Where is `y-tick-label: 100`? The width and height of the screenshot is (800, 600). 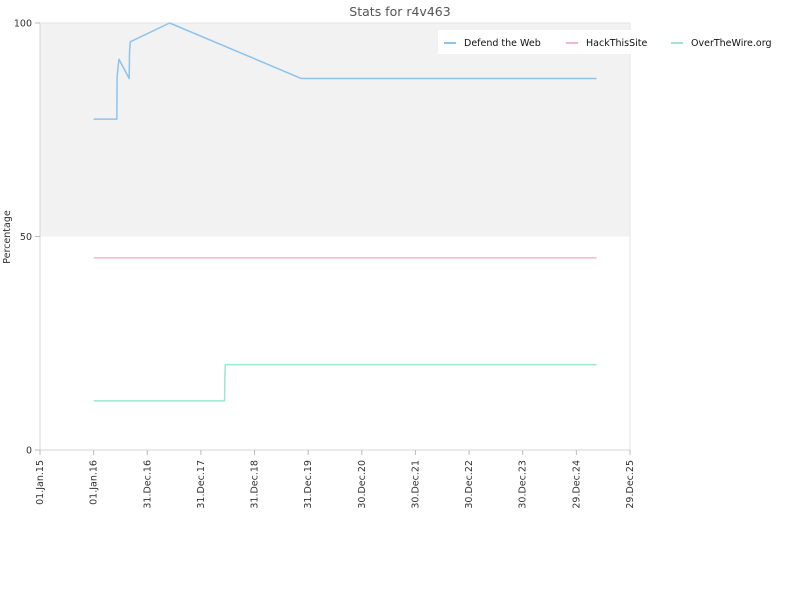 y-tick-label: 100 is located at coordinates (23, 24).